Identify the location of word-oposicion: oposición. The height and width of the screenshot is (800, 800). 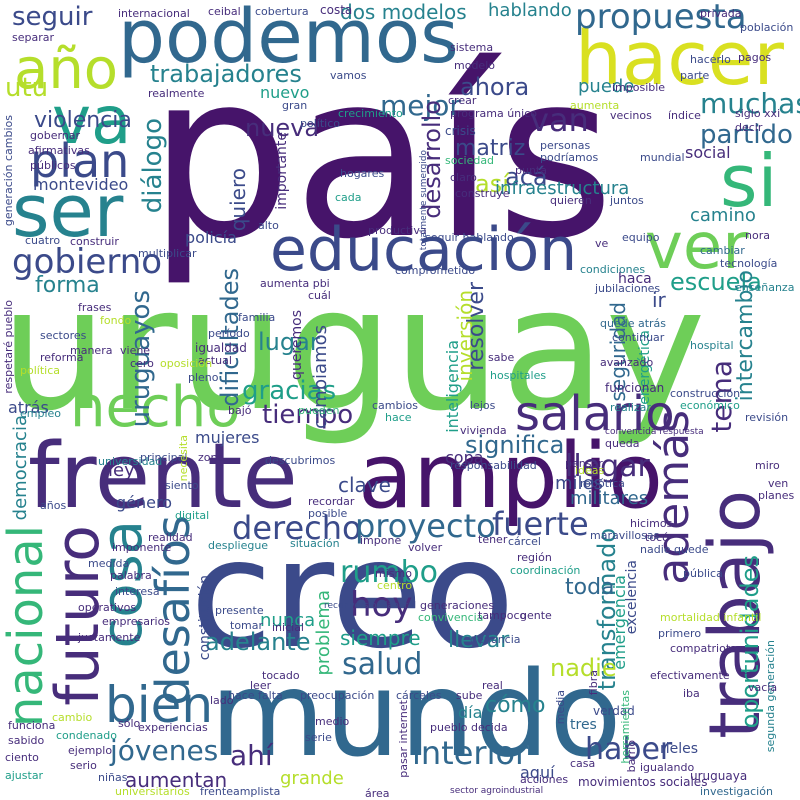
(186, 363).